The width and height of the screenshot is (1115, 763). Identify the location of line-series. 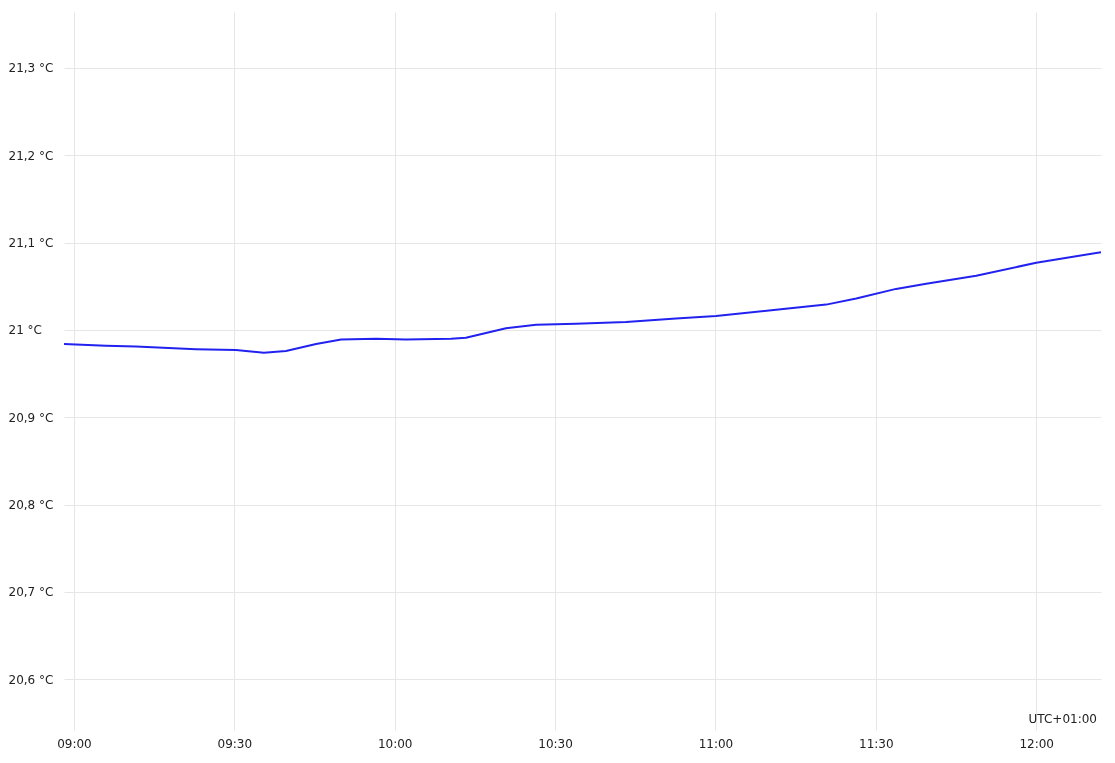
(582, 302).